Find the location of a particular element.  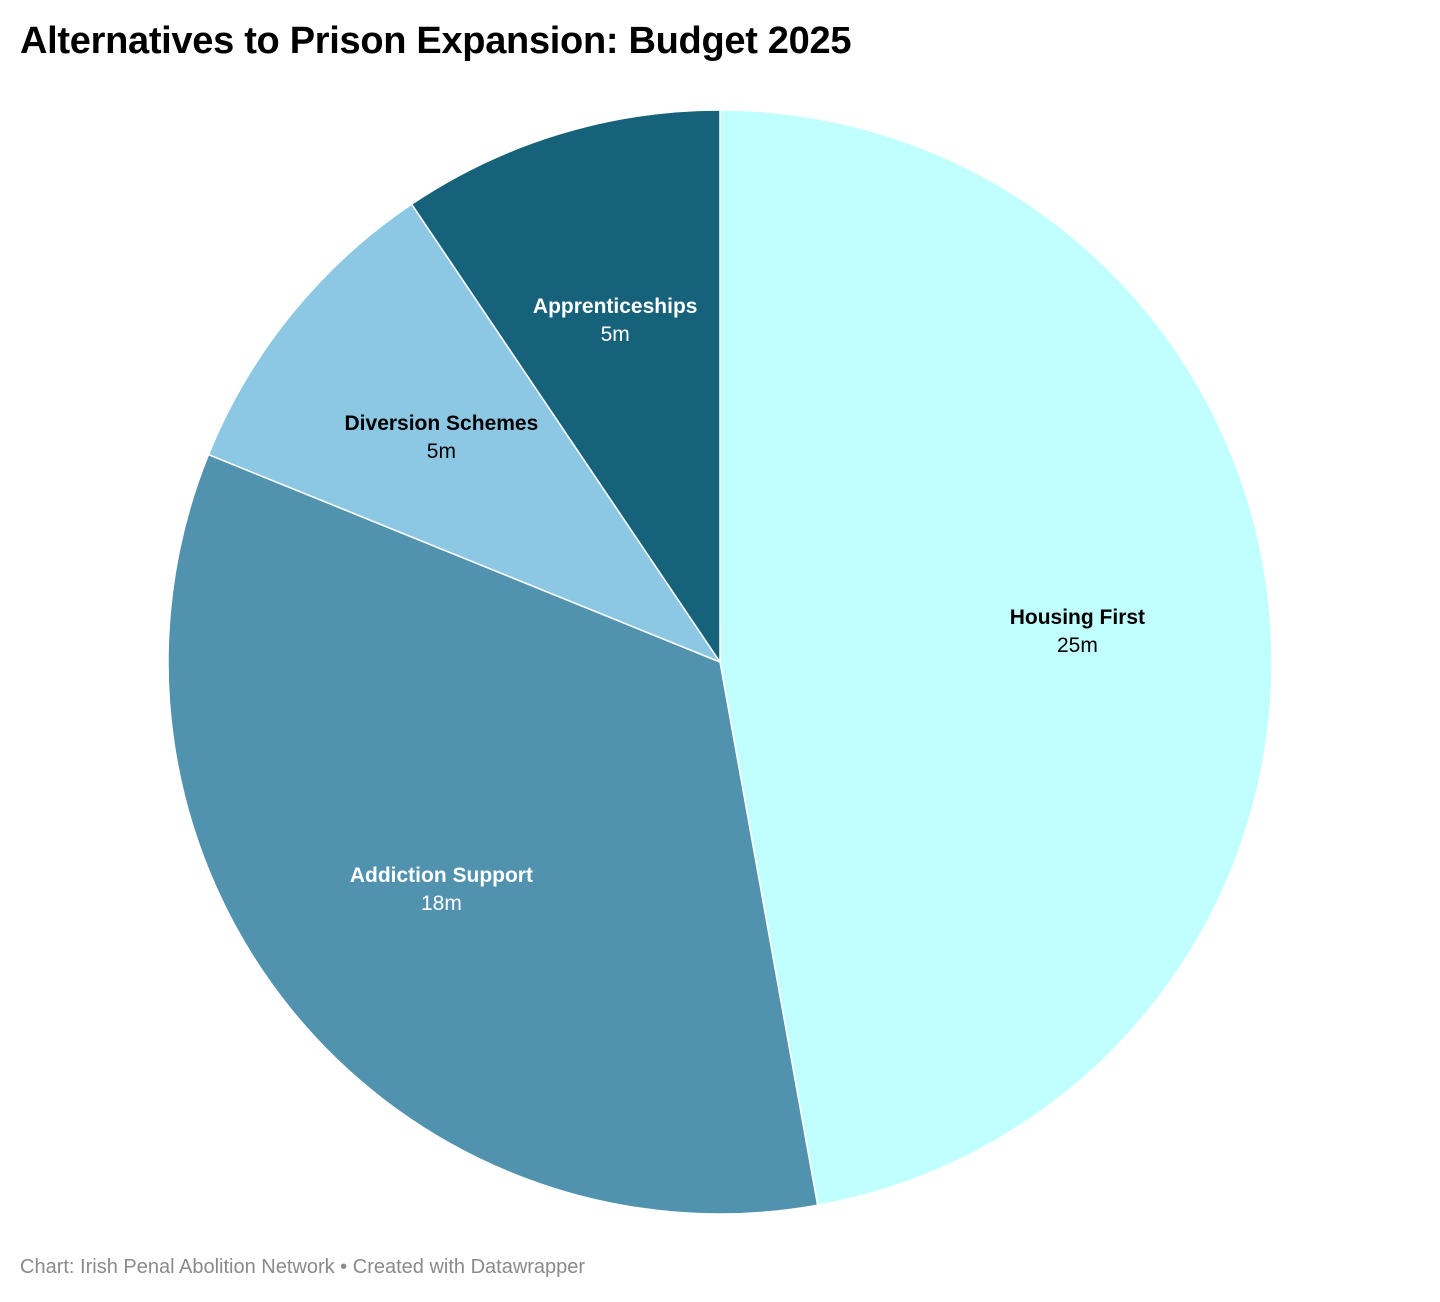

slice-label-diversion-schemes: Diversion Schemes 5m is located at coordinates (442, 437).